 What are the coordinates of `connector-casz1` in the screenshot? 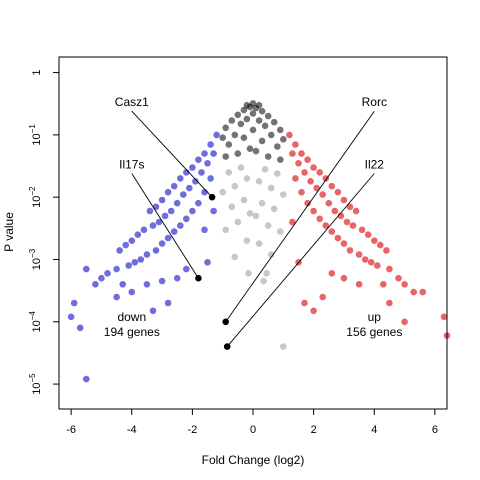 It's located at (172, 154).